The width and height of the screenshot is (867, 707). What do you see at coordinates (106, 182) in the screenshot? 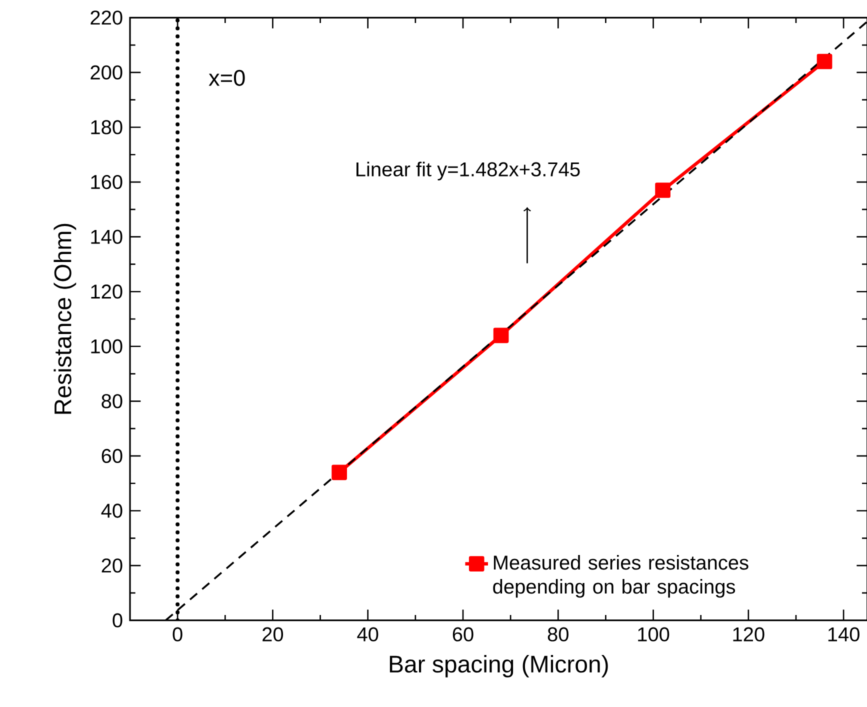
I see `y-tick-label: 160` at bounding box center [106, 182].